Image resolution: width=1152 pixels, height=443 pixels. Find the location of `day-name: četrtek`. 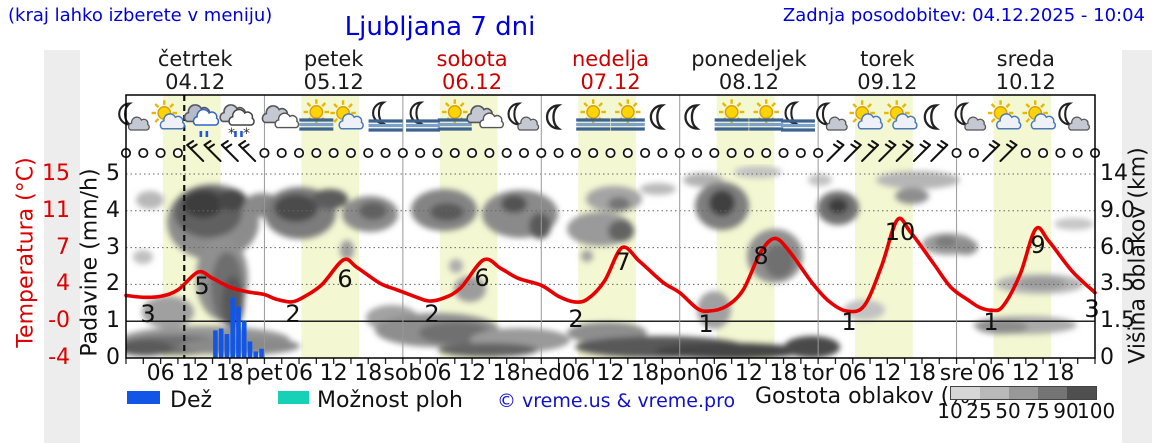

day-name: četrtek is located at coordinates (195, 59).